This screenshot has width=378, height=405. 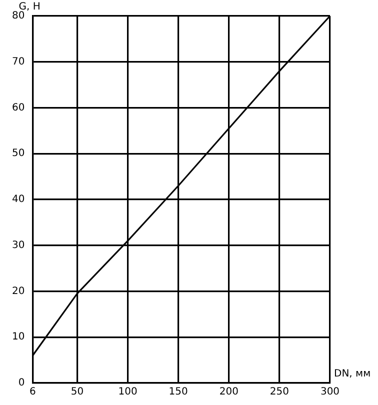 I want to click on y-tick-label: 20, so click(x=18, y=291).